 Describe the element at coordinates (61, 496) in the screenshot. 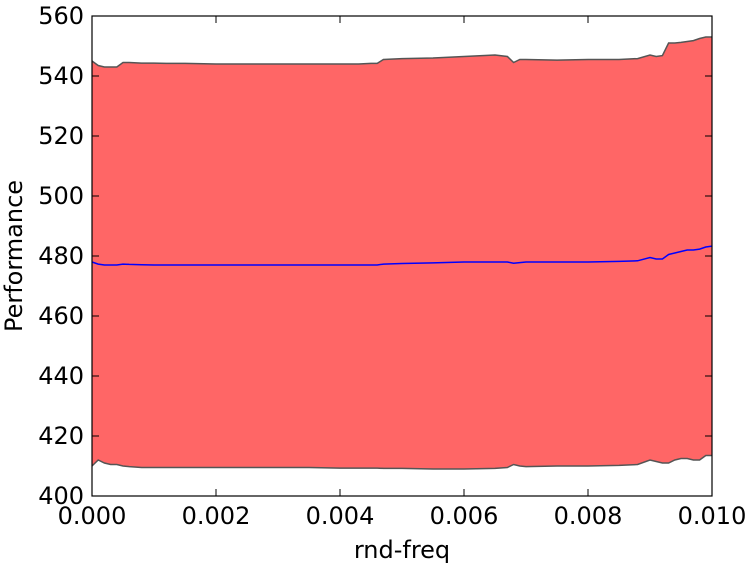

I see `y-tick-label: 400` at that location.